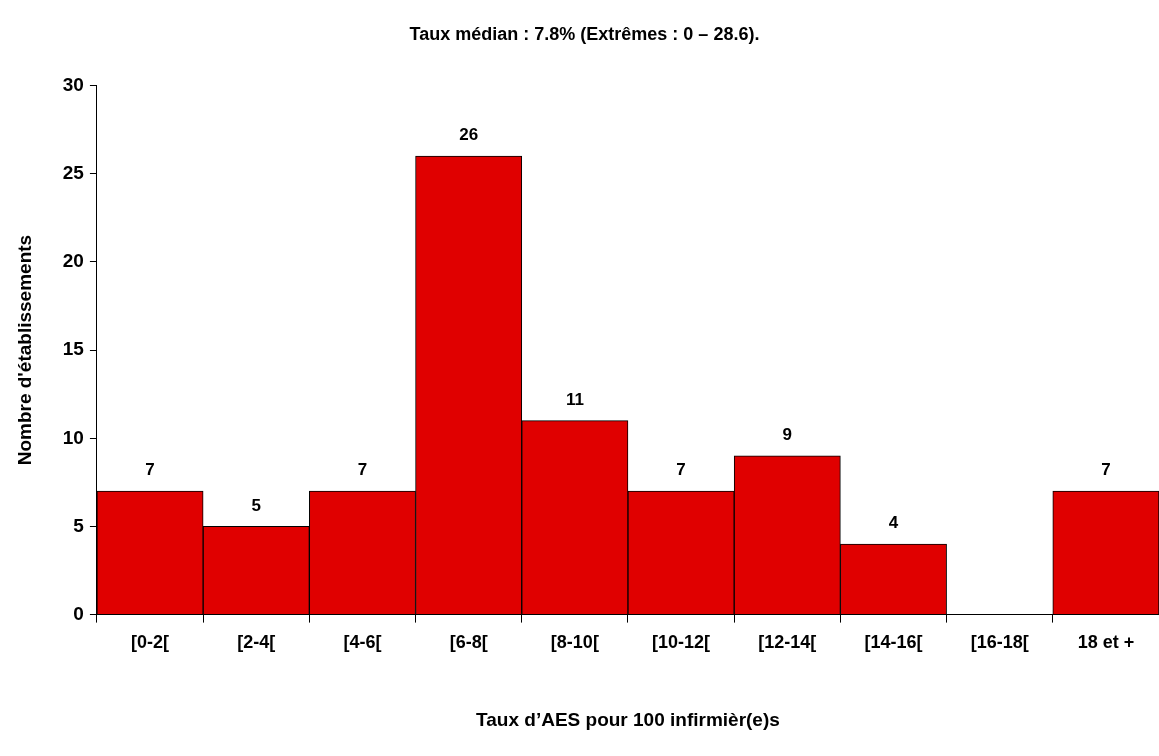 The width and height of the screenshot is (1159, 756). What do you see at coordinates (628, 719) in the screenshot?
I see `x-axis-title: Taux d’AES pour 100 infirmièr(e)s` at bounding box center [628, 719].